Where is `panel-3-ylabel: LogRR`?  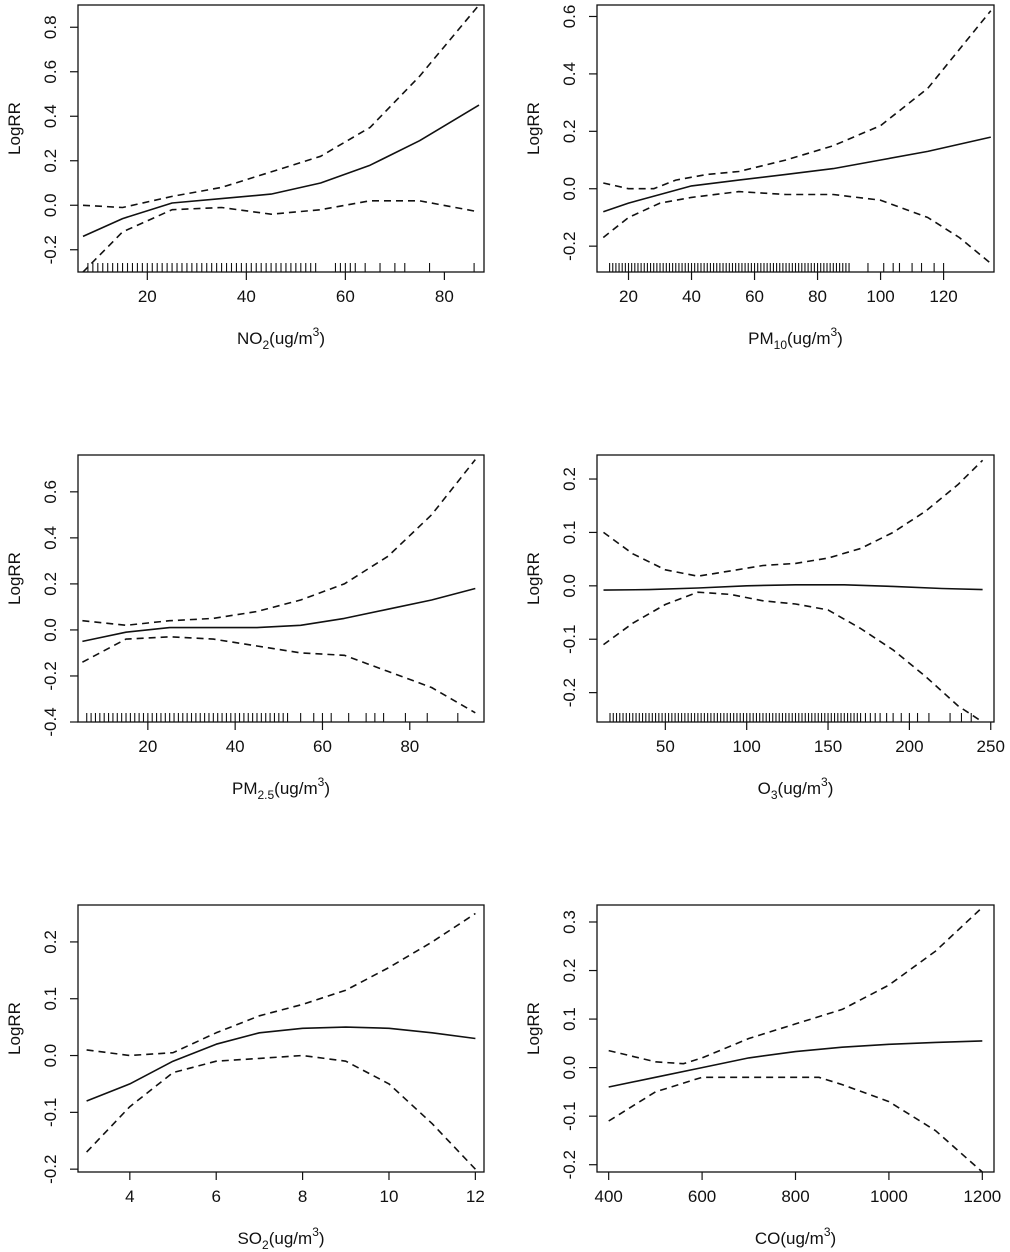 panel-3-ylabel: LogRR is located at coordinates (14, 578).